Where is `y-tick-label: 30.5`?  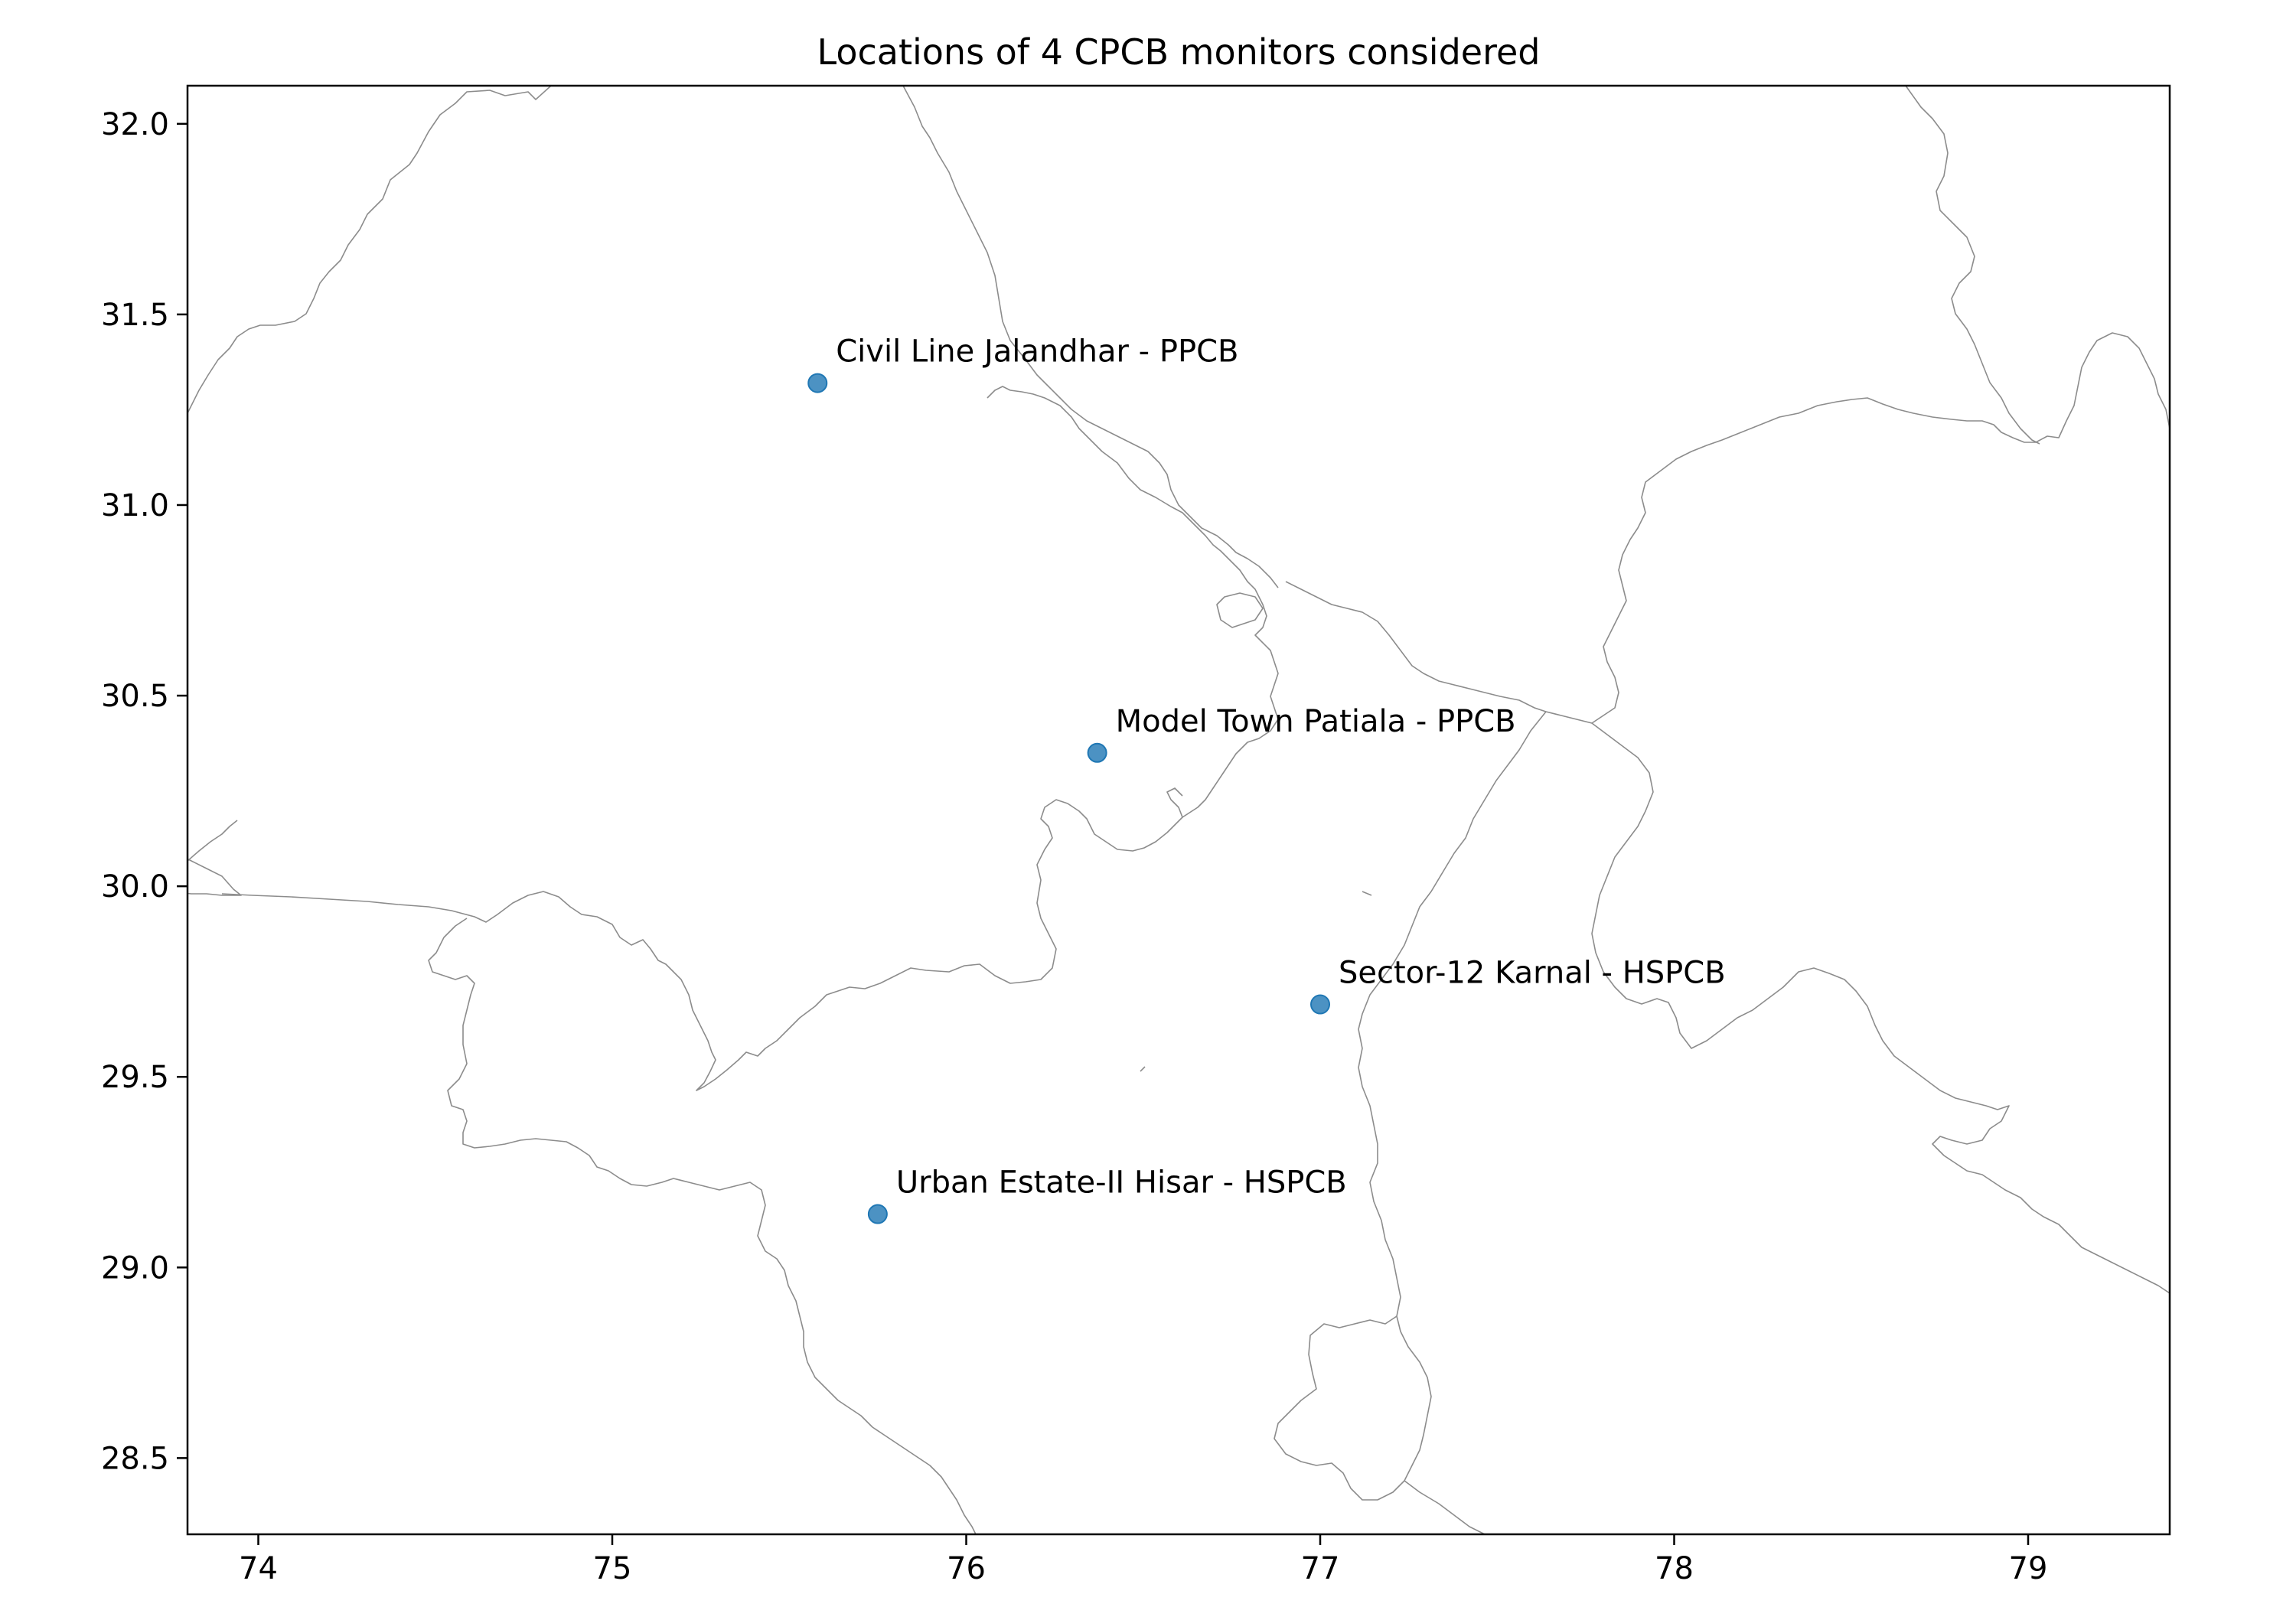 y-tick-label: 30.5 is located at coordinates (135, 697).